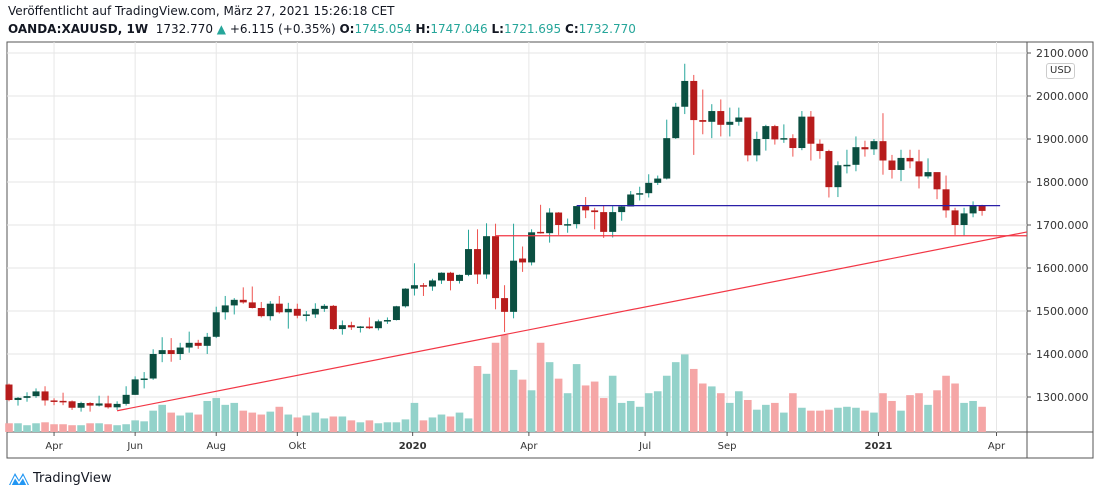  Describe the element at coordinates (383, 29) in the screenshot. I see `open-value: 1745.054` at that location.